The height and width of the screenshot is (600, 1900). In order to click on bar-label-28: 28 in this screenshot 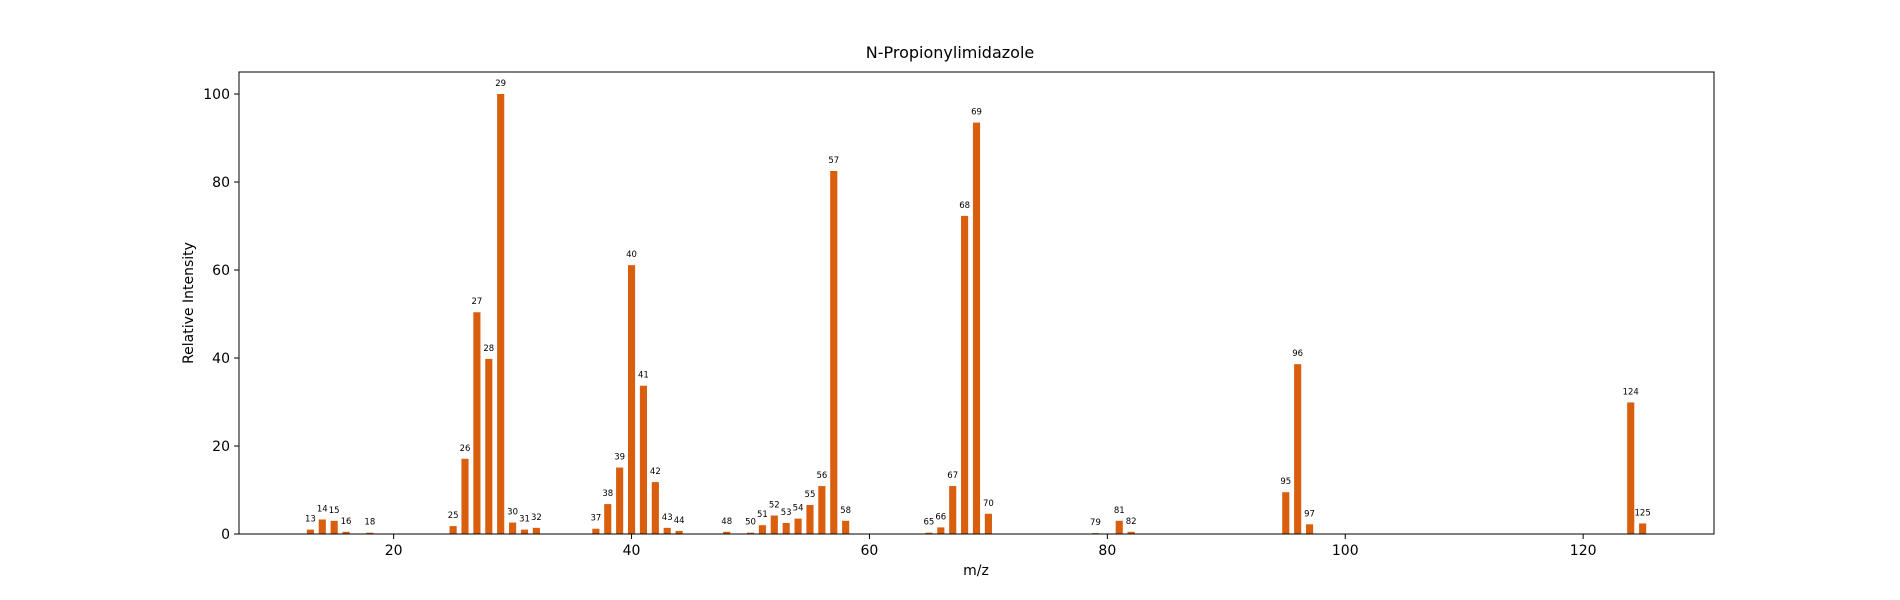, I will do `click(488, 349)`.